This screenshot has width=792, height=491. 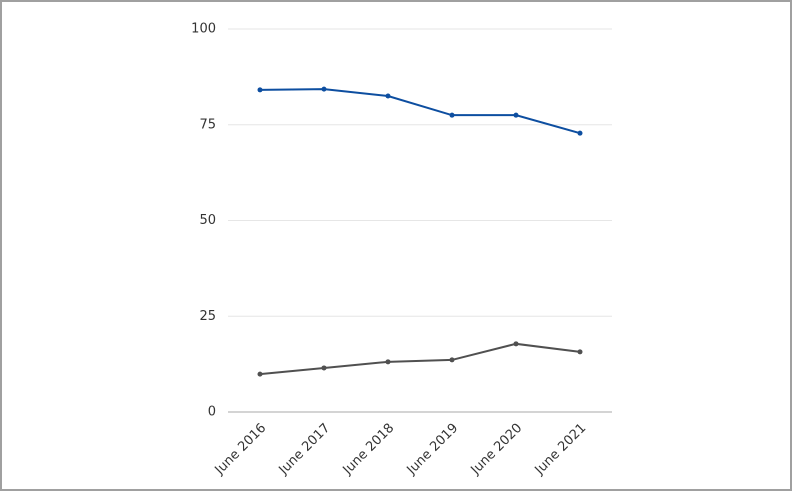 What do you see at coordinates (212, 412) in the screenshot?
I see `y-tick-label: 0` at bounding box center [212, 412].